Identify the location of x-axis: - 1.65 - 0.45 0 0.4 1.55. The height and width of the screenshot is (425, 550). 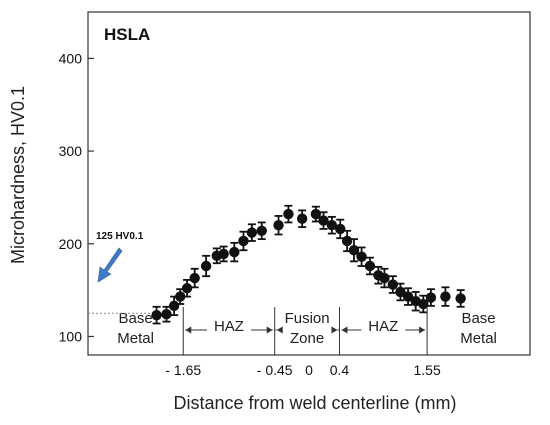
(303, 370).